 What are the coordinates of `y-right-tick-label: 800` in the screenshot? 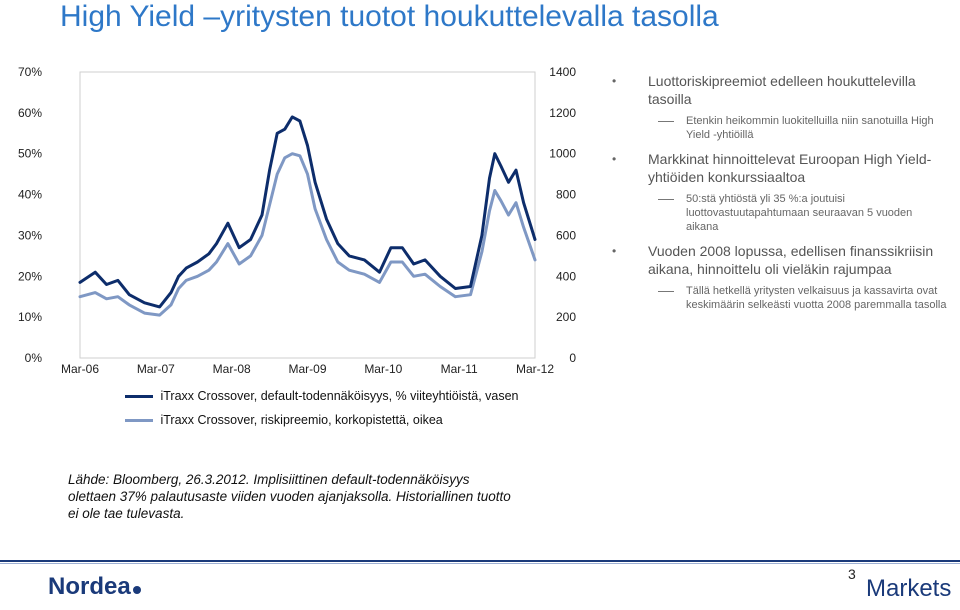 It's located at (566, 195).